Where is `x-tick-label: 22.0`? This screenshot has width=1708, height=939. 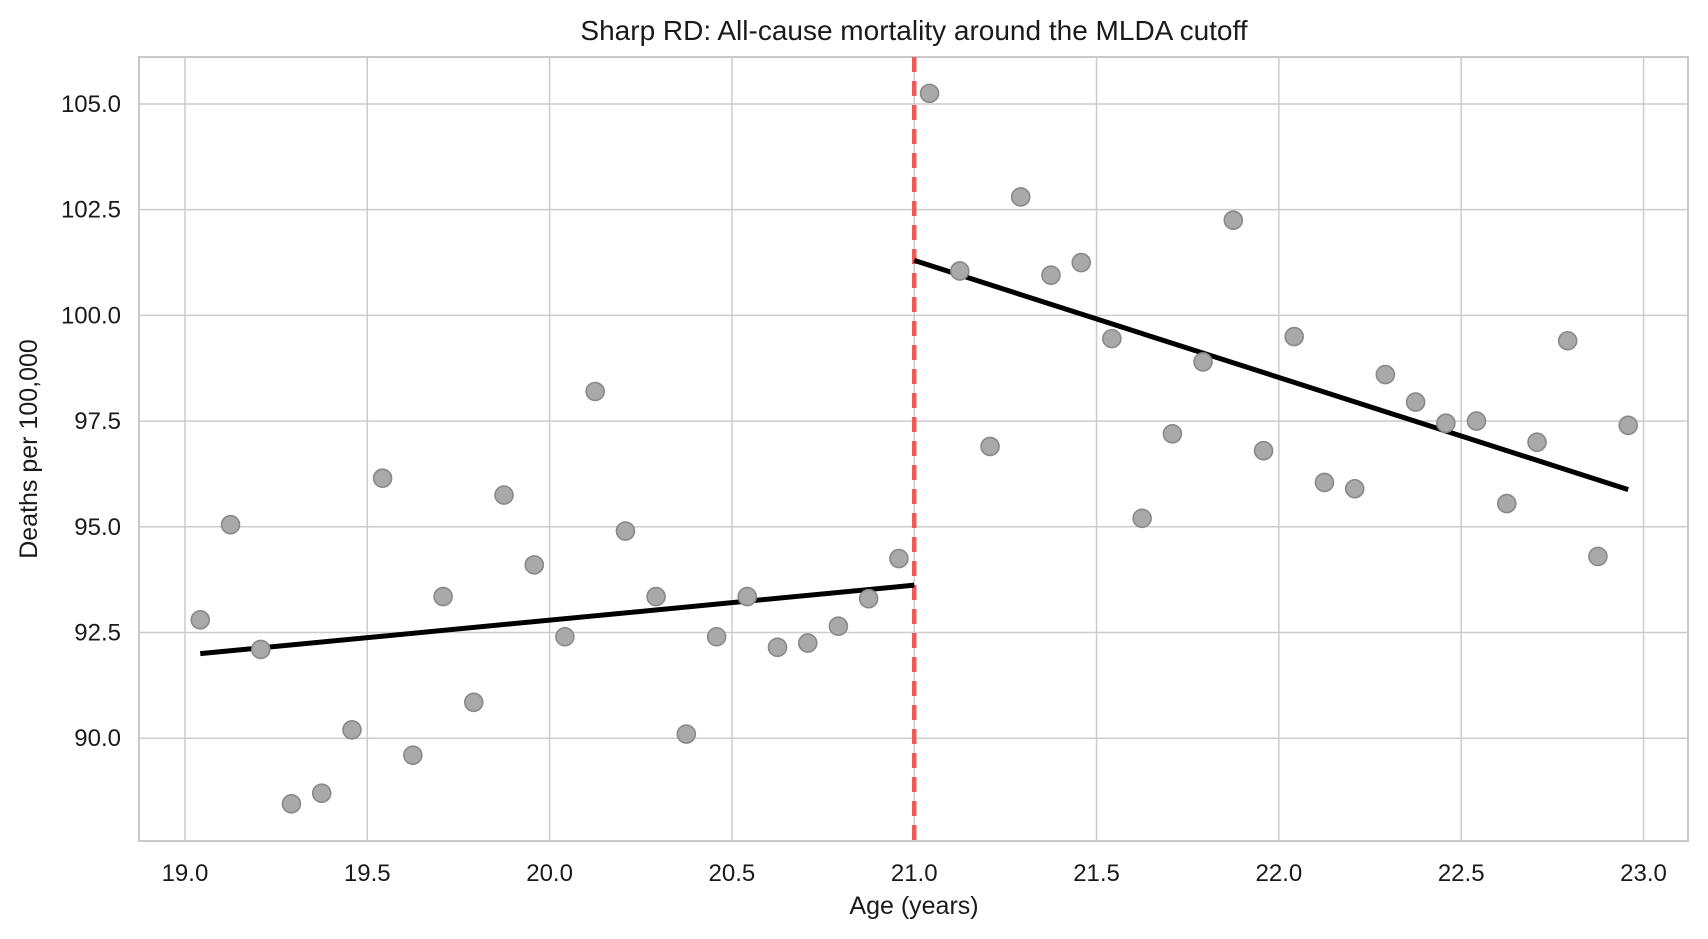 x-tick-label: 22.0 is located at coordinates (1279, 873).